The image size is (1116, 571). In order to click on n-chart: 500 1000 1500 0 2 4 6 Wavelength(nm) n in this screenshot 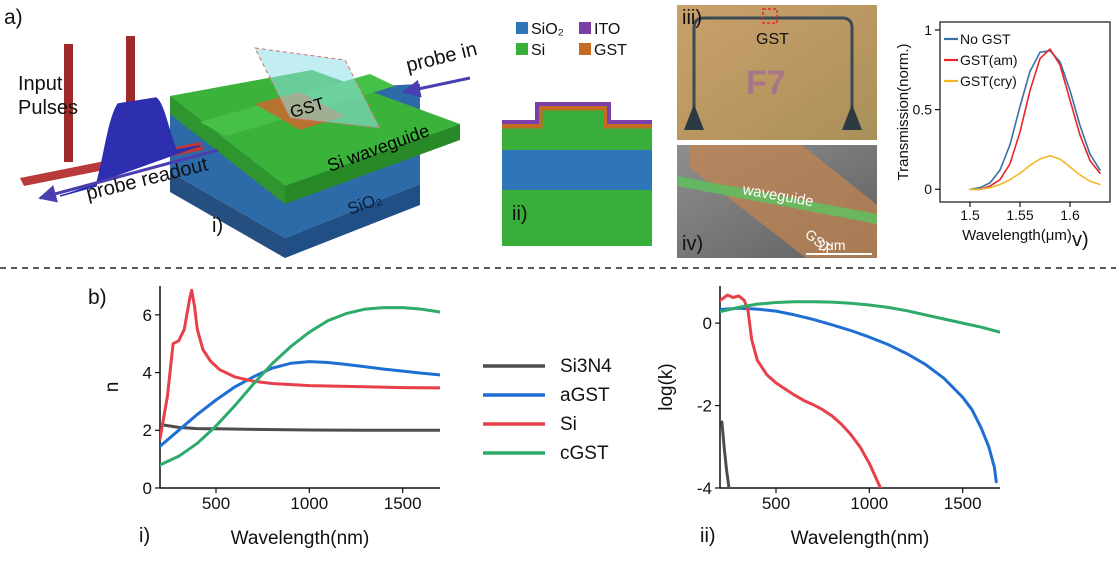, I will do `click(271, 417)`.